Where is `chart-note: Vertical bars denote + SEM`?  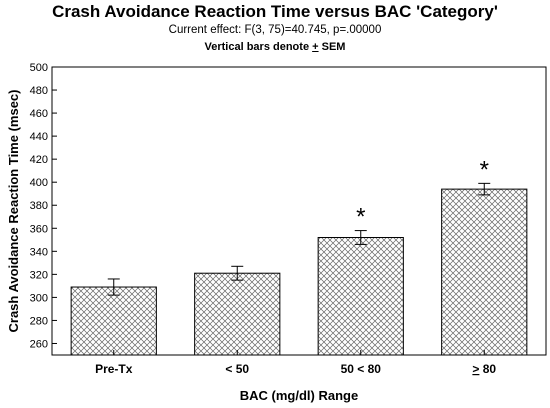
chart-note: Vertical bars denote + SEM is located at coordinates (275, 47).